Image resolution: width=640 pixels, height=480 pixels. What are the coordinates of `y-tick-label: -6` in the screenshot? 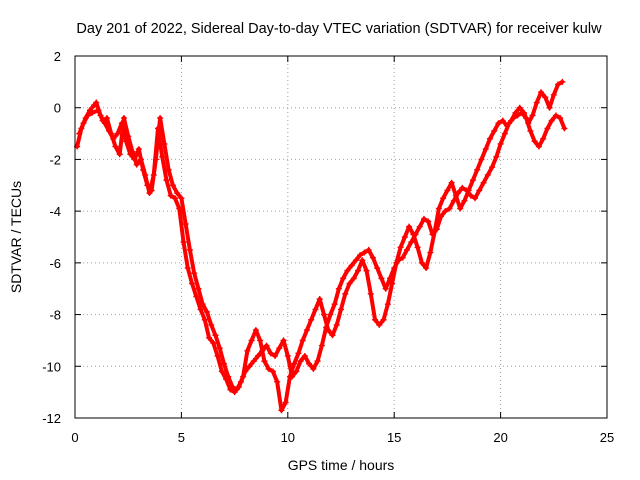 It's located at (55, 263).